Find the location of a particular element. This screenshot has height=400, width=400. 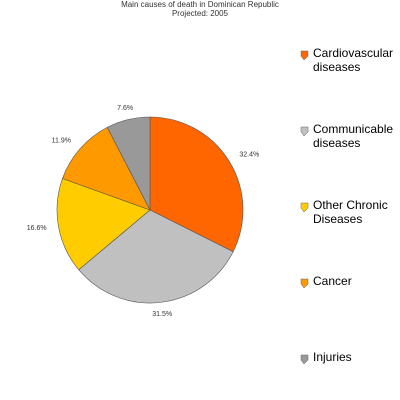

data-label: 11.9% is located at coordinates (61, 141).